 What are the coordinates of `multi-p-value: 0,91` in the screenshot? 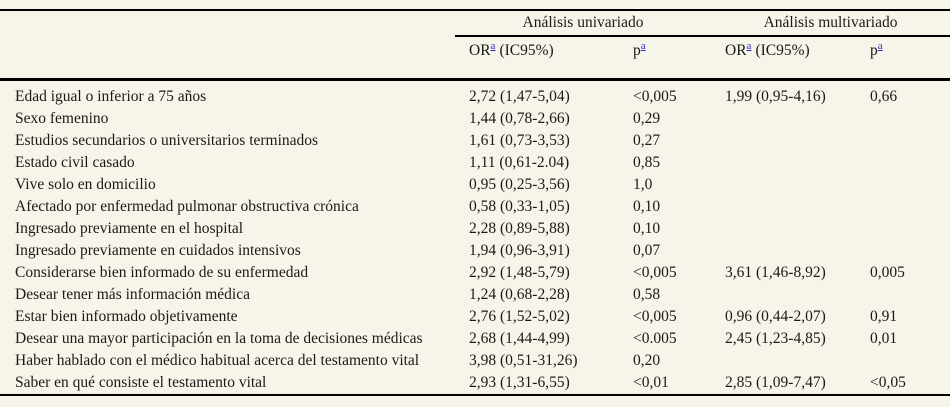 It's located at (884, 316).